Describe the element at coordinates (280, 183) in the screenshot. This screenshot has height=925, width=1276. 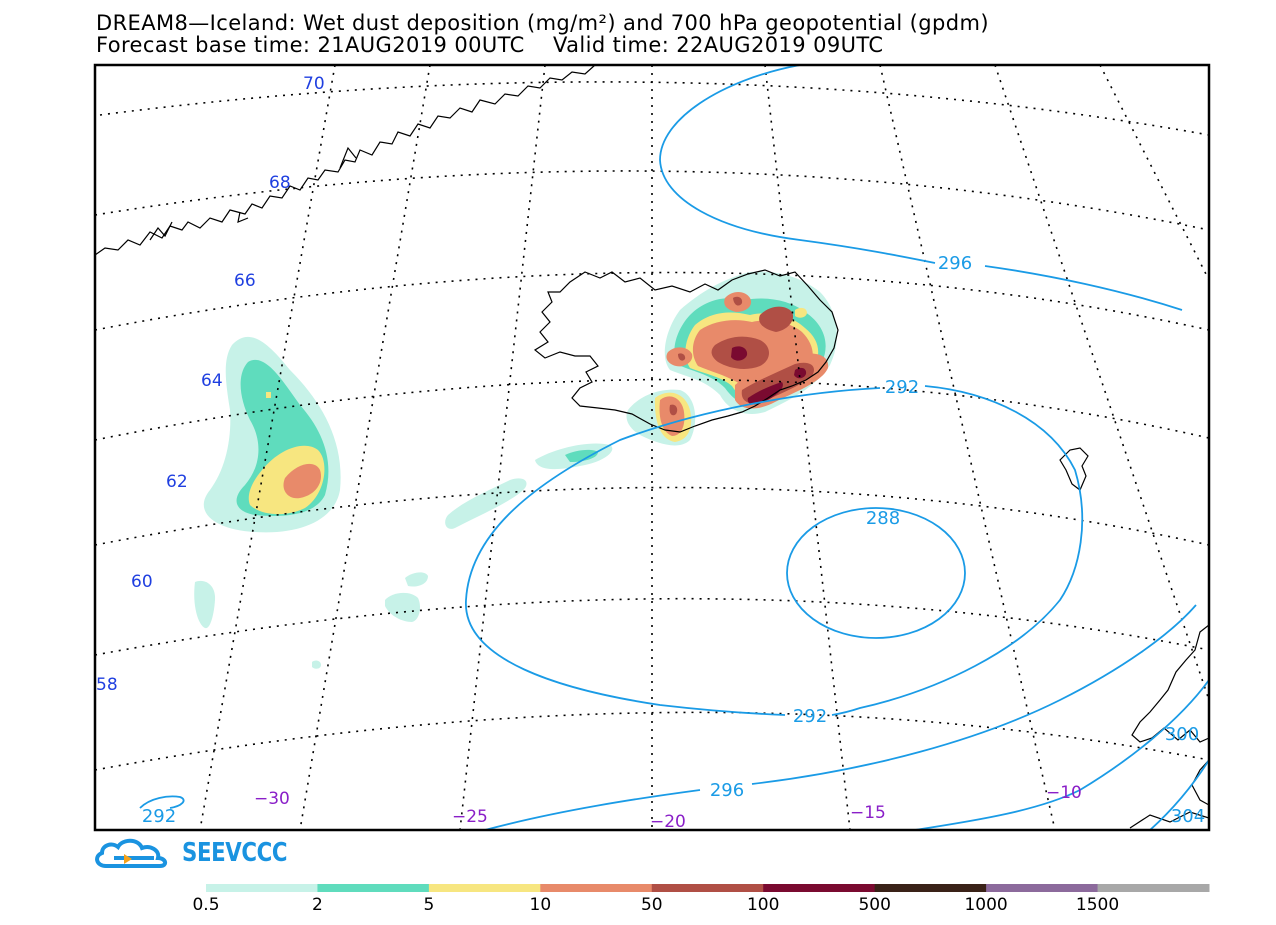
I see `latitude-label: 68` at that location.